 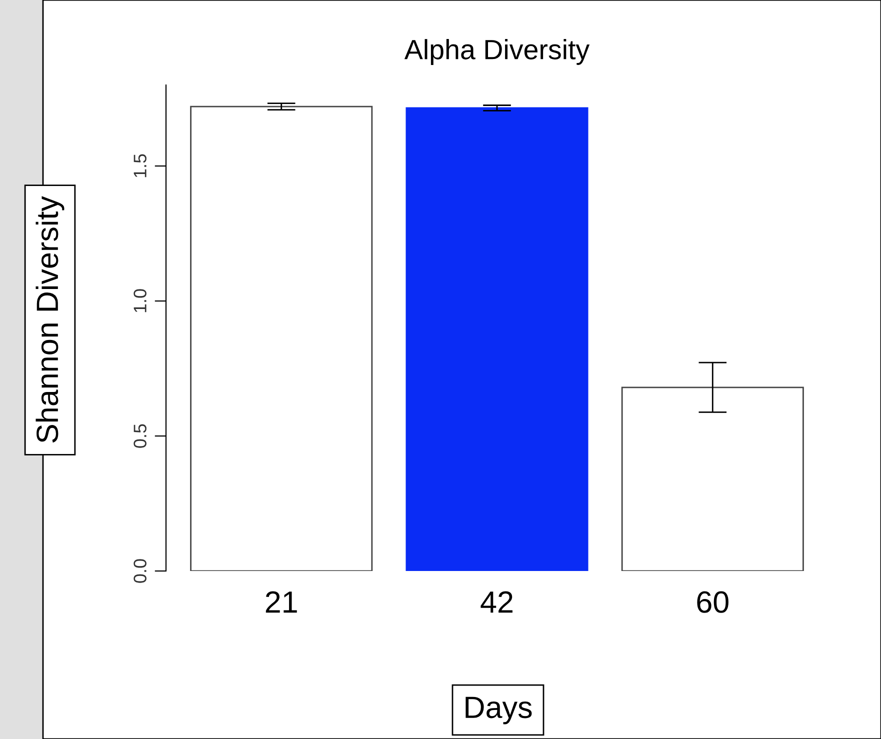 What do you see at coordinates (499, 710) in the screenshot?
I see `x-axis-title: Days` at bounding box center [499, 710].